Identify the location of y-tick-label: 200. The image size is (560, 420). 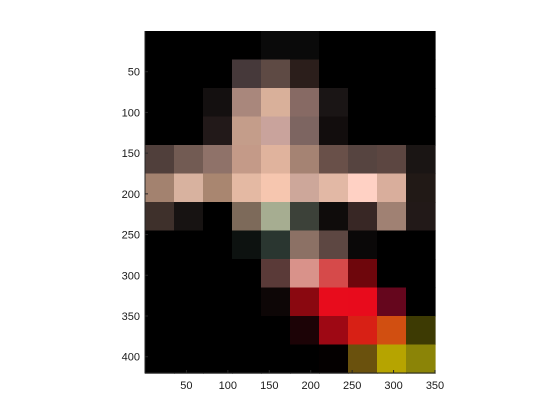
(131, 195).